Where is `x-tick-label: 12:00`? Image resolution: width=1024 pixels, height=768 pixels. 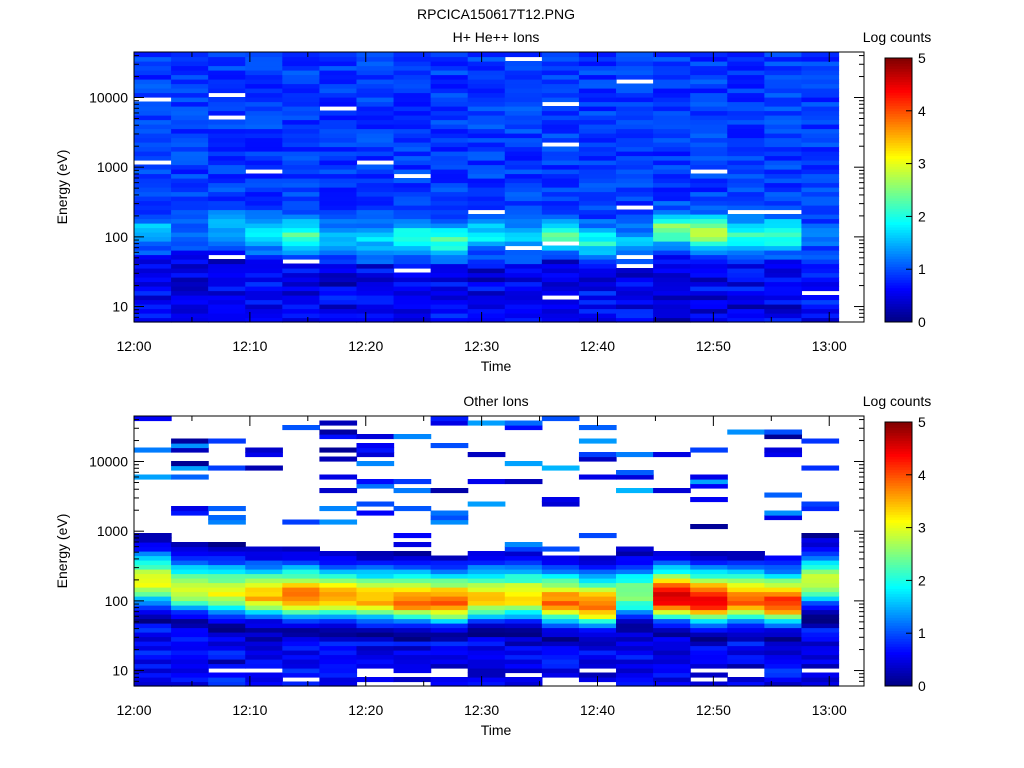
x-tick-label: 12:00 is located at coordinates (133, 710).